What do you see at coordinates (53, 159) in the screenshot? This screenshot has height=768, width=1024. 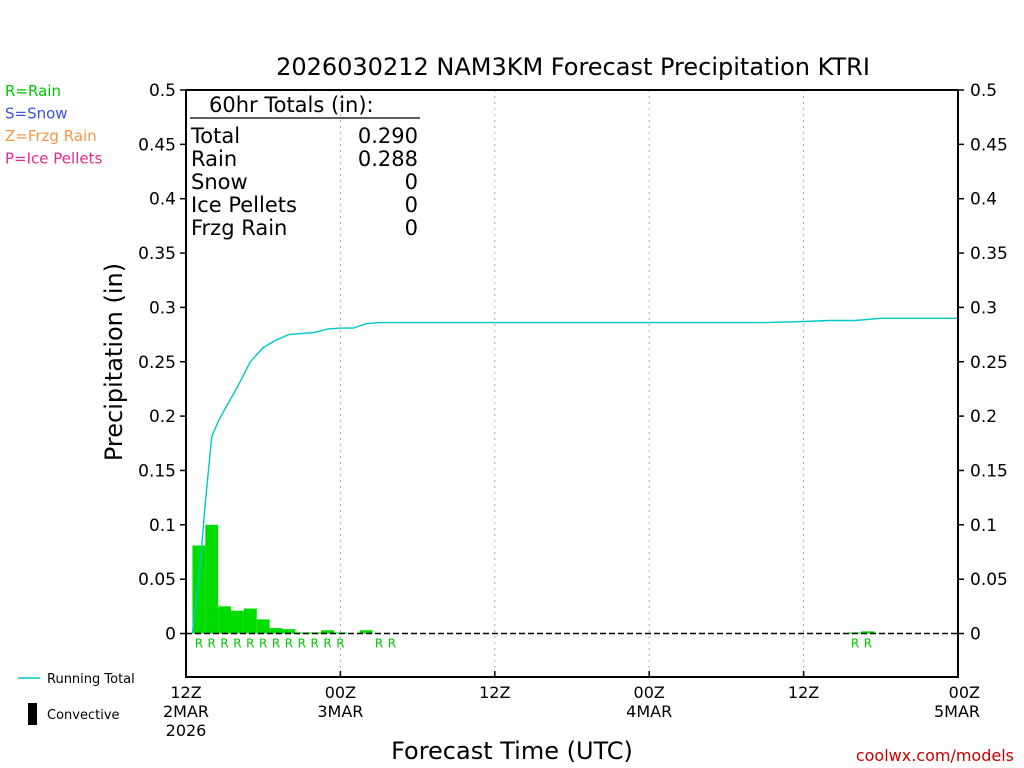 I see `type-legend-item-3: P=Ice Pellets` at bounding box center [53, 159].